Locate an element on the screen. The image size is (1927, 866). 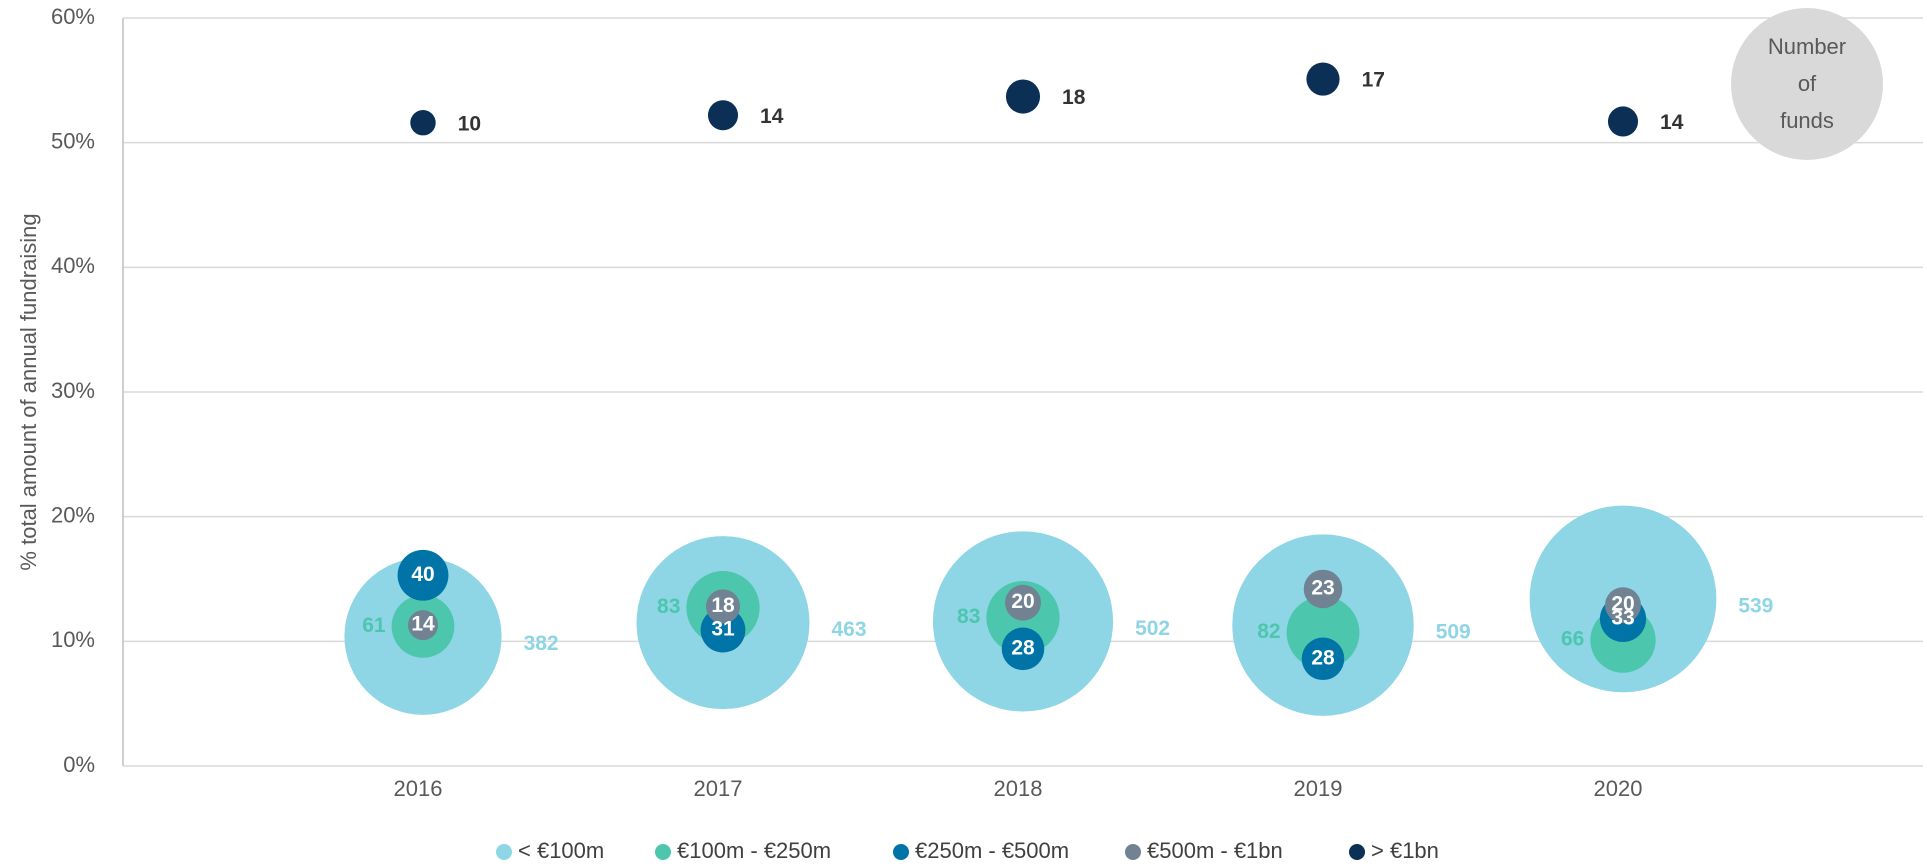
data-label: 61 is located at coordinates (374, 625).